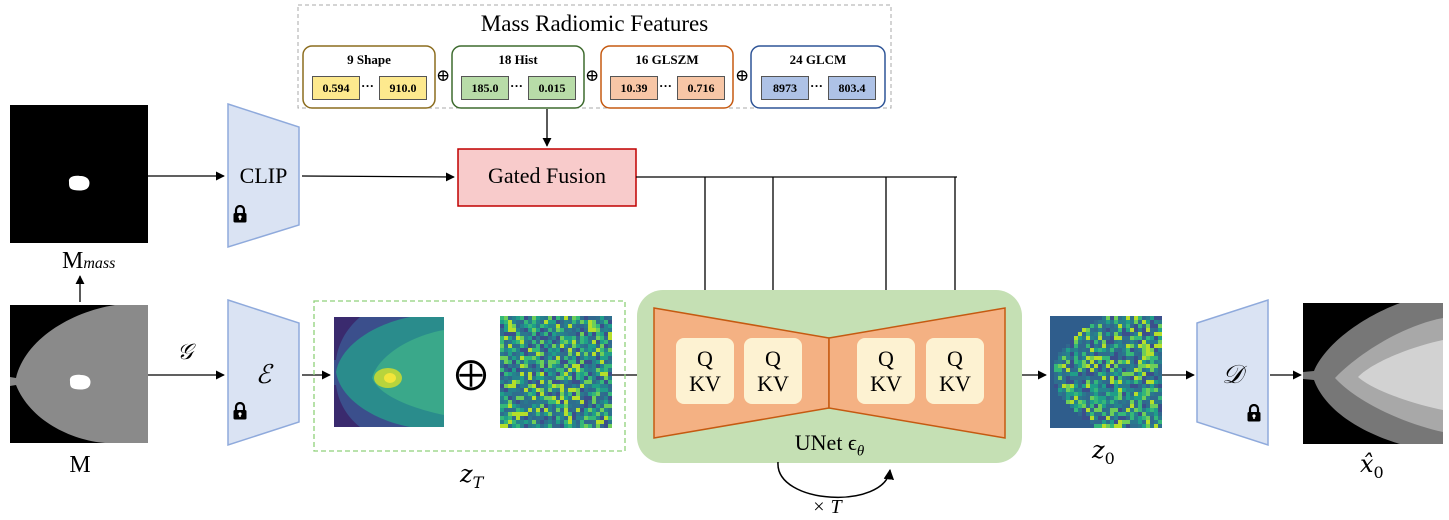  What do you see at coordinates (240, 411) in the screenshot?
I see `lock-icon` at bounding box center [240, 411].